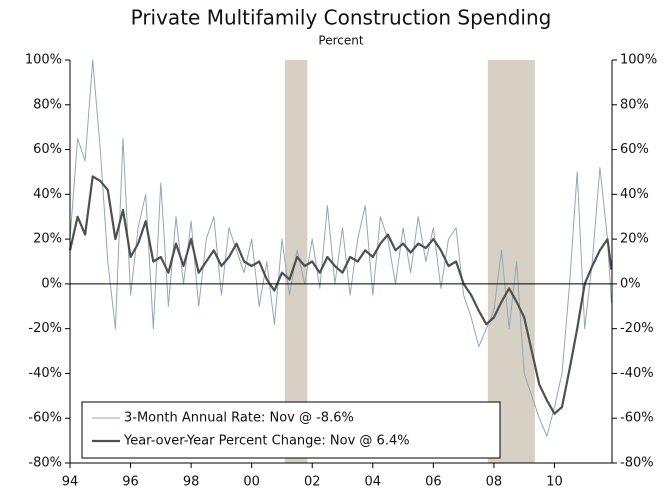  Describe the element at coordinates (494, 482) in the screenshot. I see `x-tick-label: 08` at that location.